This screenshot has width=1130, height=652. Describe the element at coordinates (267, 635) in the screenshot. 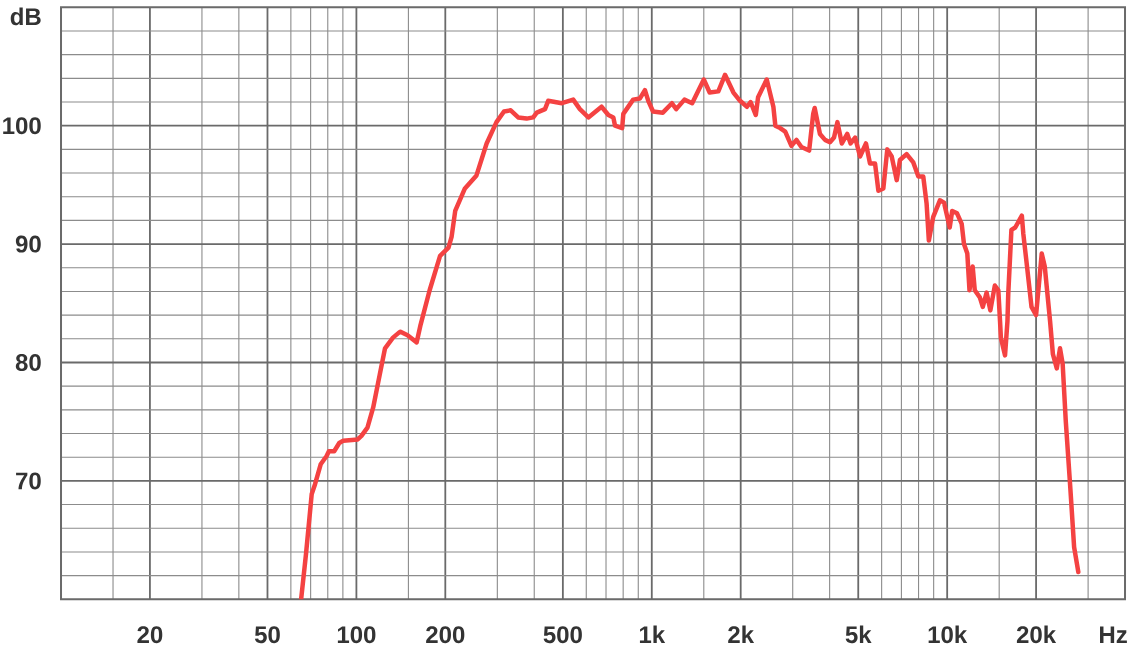

I see `x-tick-label: 50` at that location.